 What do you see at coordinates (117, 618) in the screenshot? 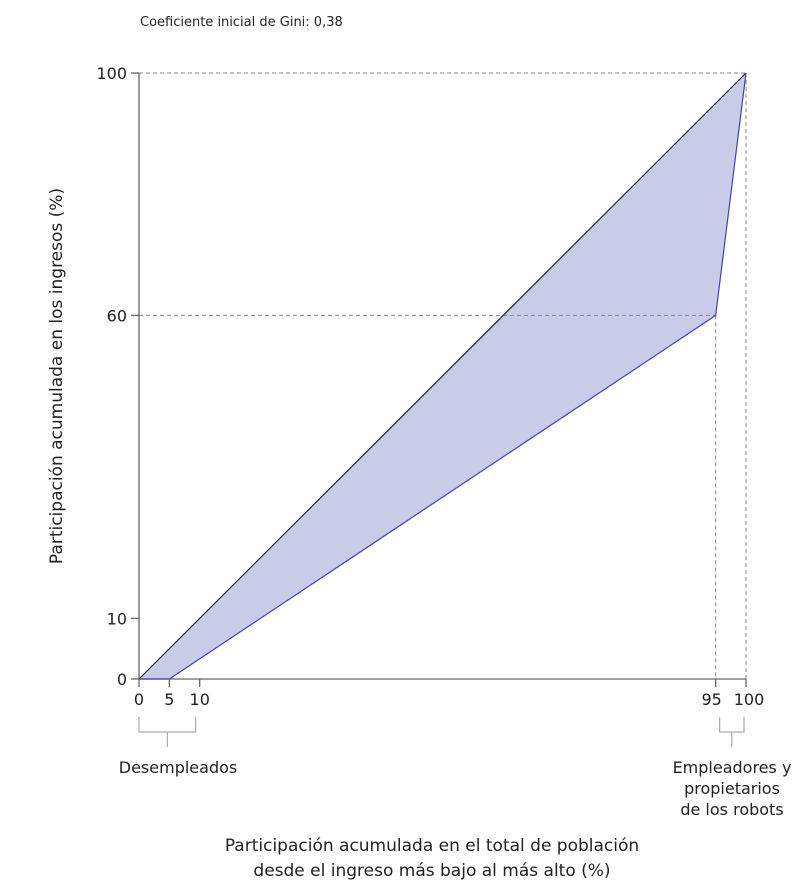
I see `y-tick-label-10: 10` at bounding box center [117, 618].